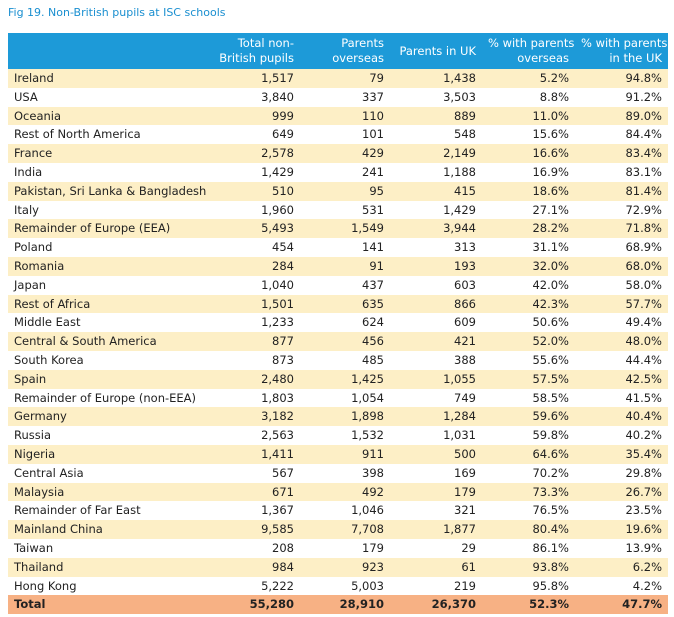  Describe the element at coordinates (621, 529) in the screenshot. I see `value-cell: 19.6%` at that location.